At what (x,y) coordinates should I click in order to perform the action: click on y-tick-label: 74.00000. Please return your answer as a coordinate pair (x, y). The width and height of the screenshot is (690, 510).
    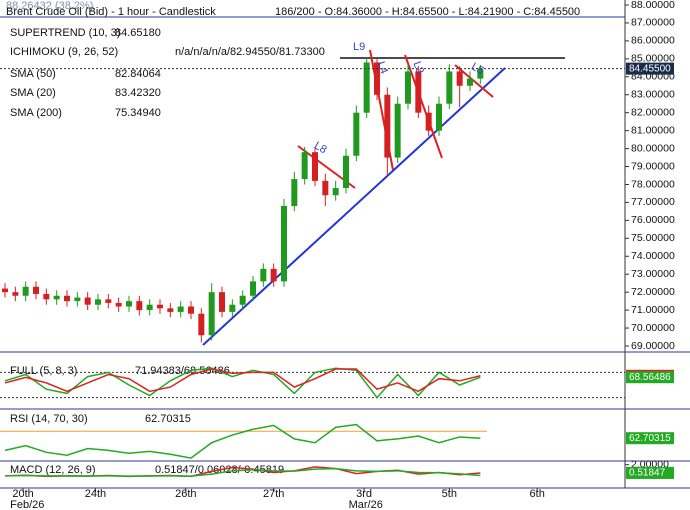
    Looking at the image, I should click on (653, 256).